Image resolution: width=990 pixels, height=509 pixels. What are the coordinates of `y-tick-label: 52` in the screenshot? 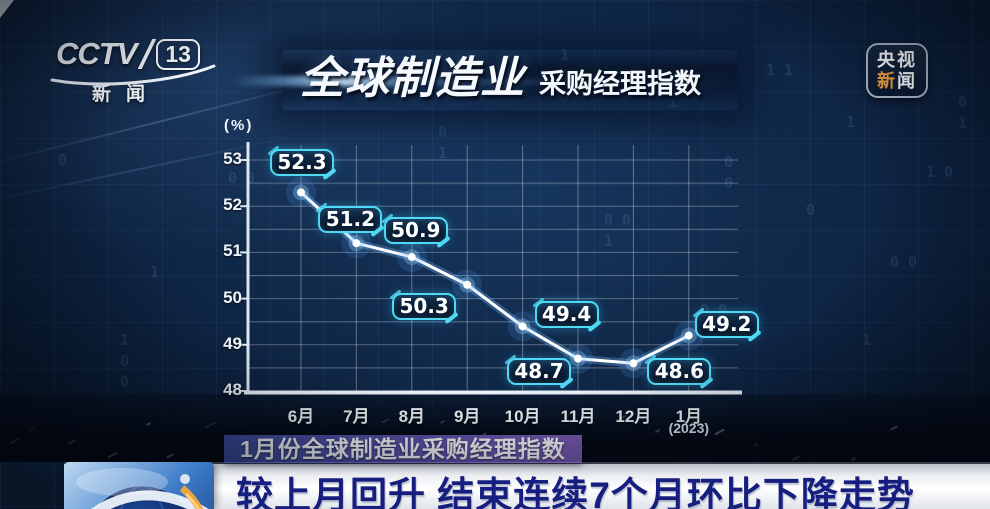 It's located at (232, 205).